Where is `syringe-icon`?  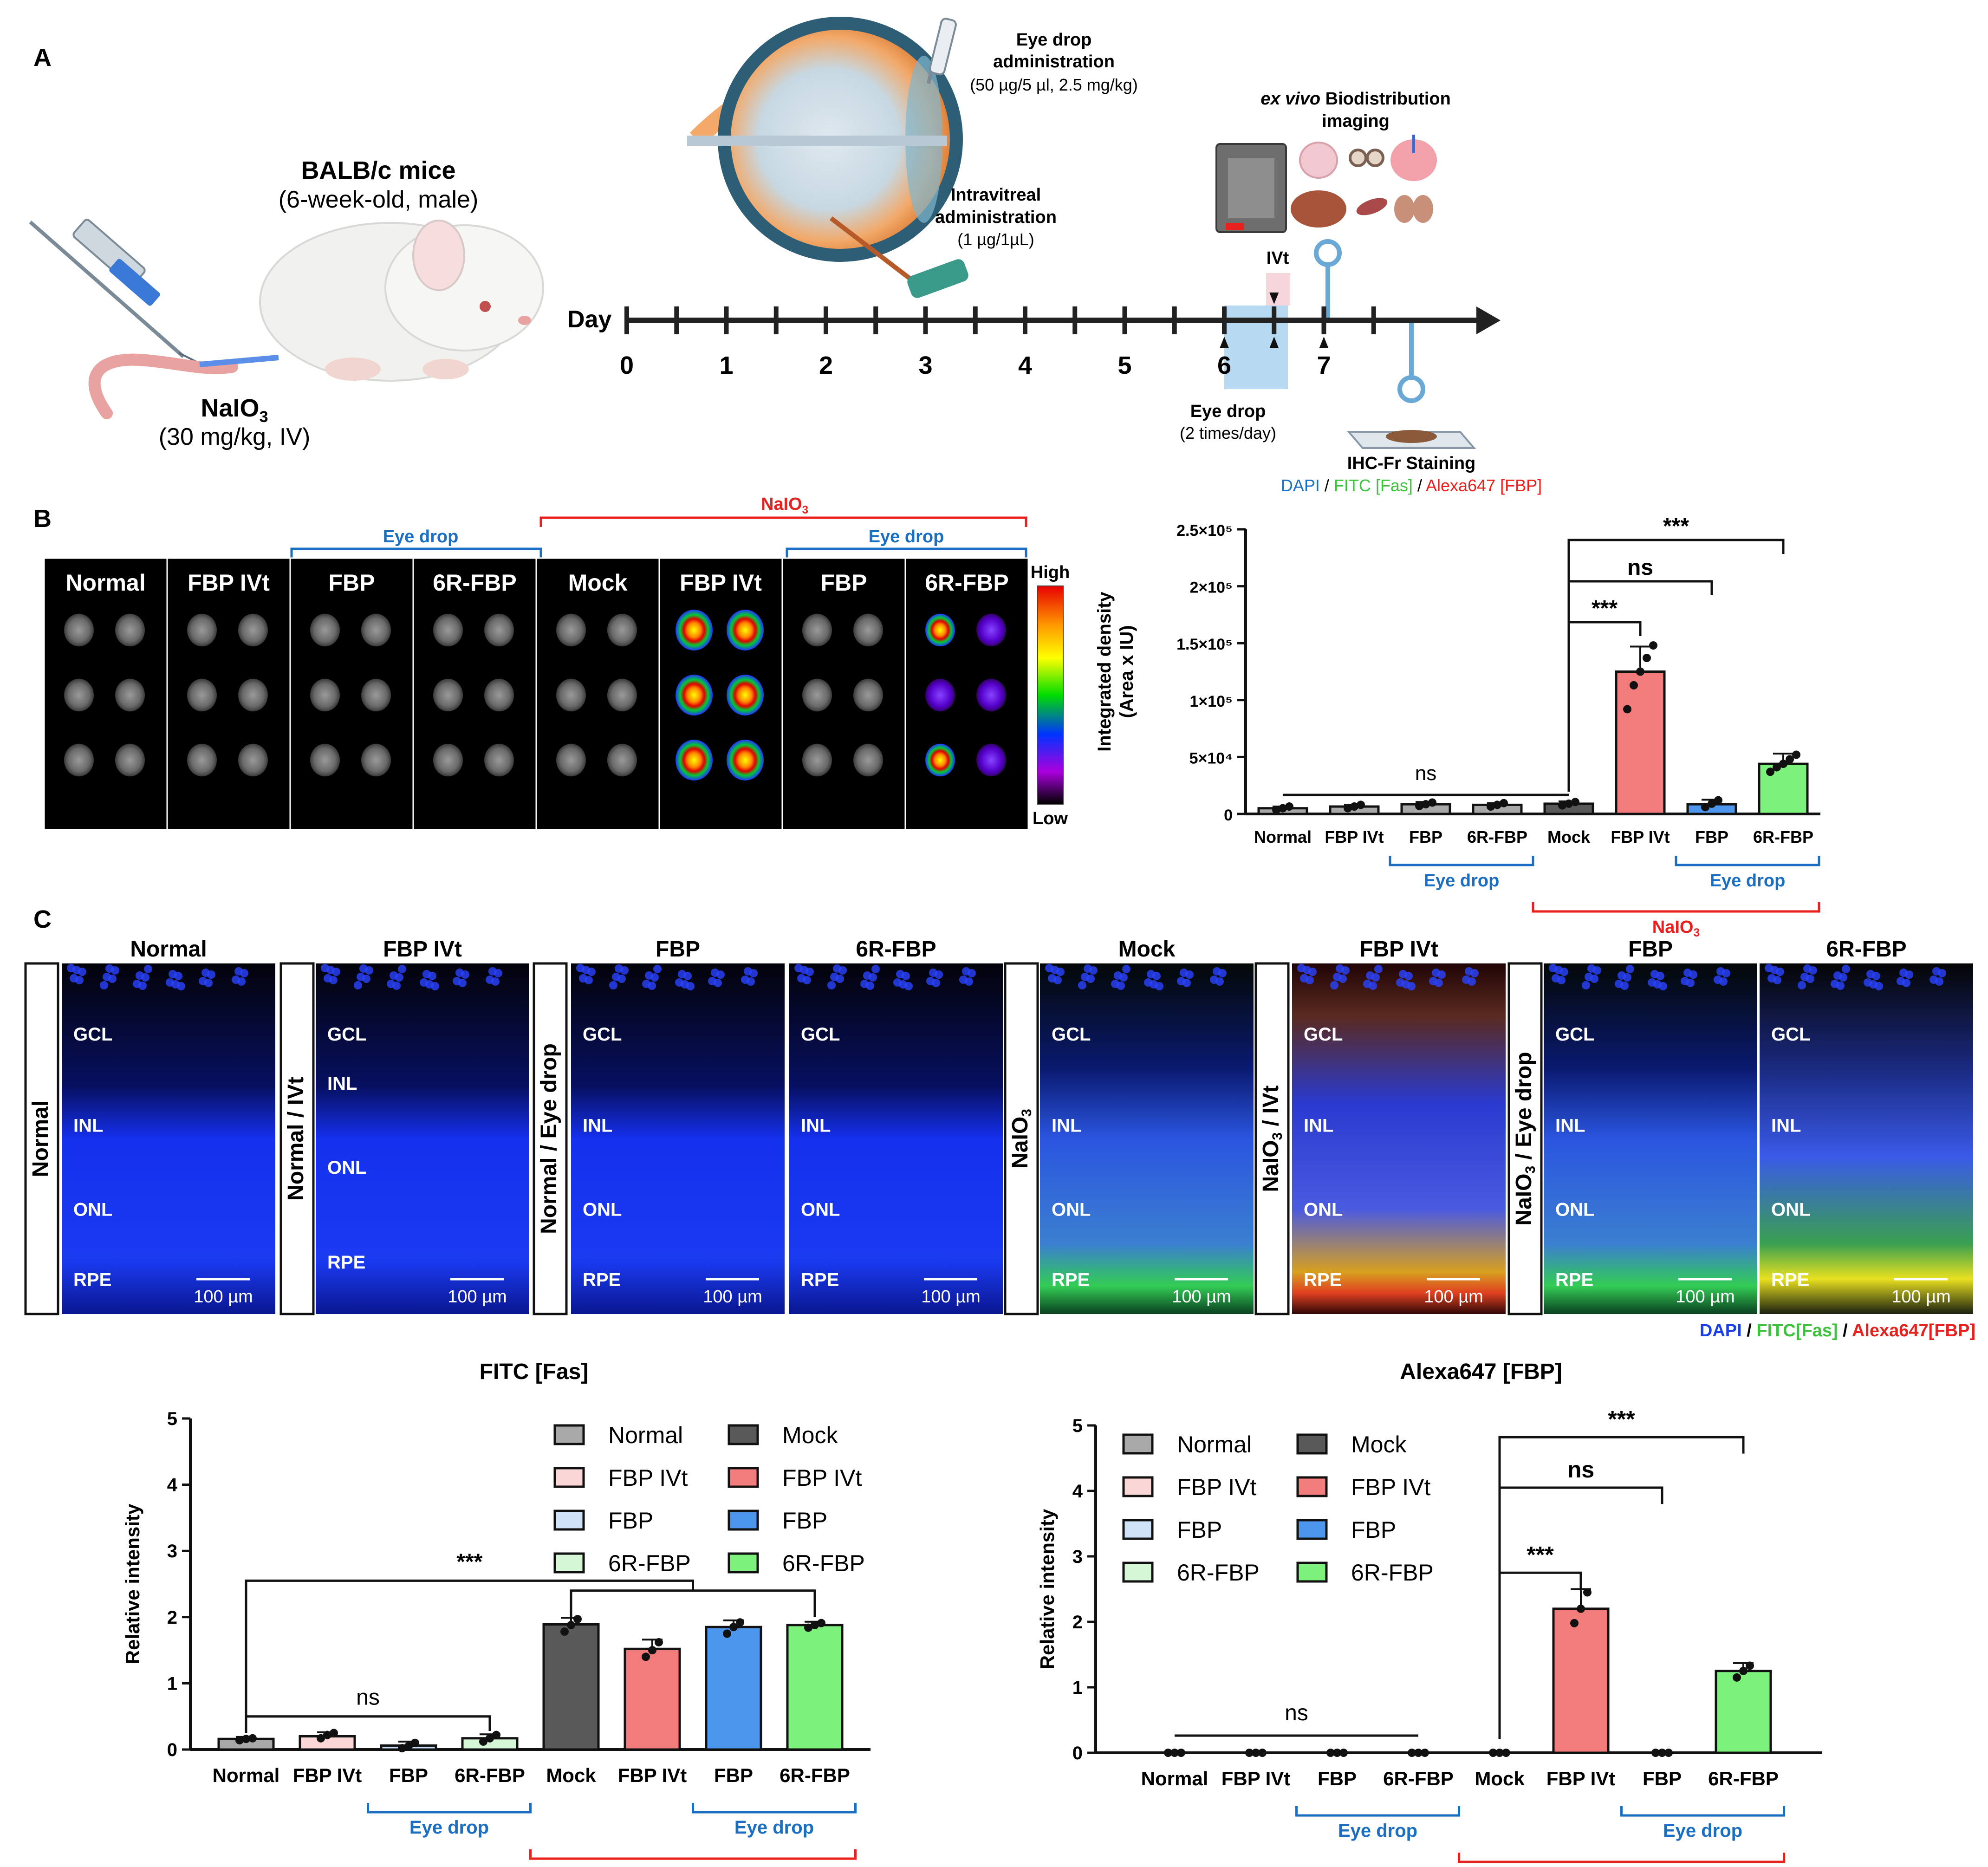
syringe-icon is located at coordinates (118, 293).